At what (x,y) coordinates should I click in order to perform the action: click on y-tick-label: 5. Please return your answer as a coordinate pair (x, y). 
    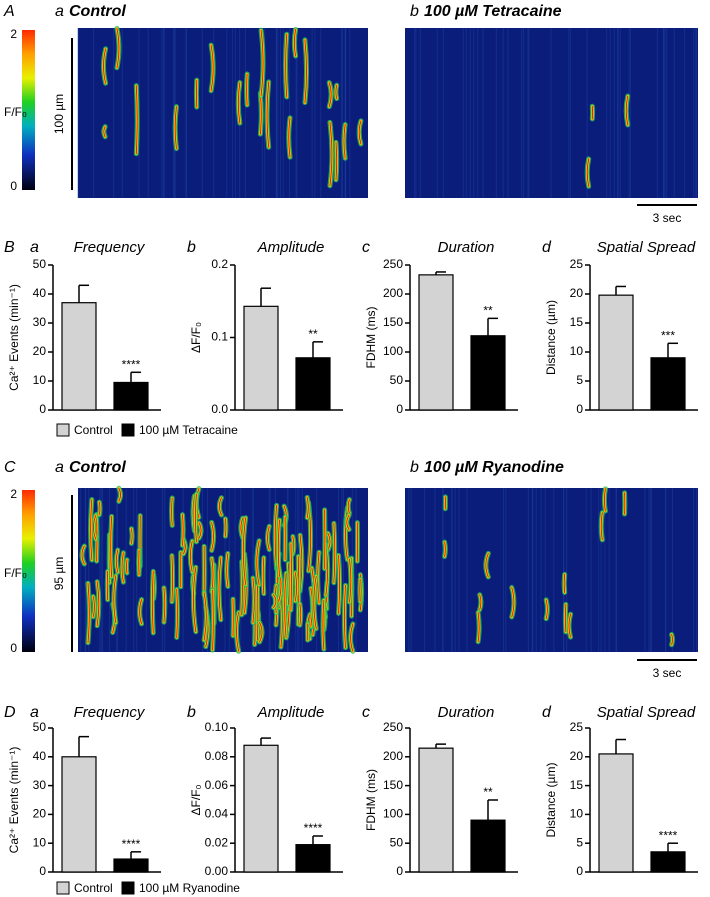
    Looking at the image, I should click on (579, 380).